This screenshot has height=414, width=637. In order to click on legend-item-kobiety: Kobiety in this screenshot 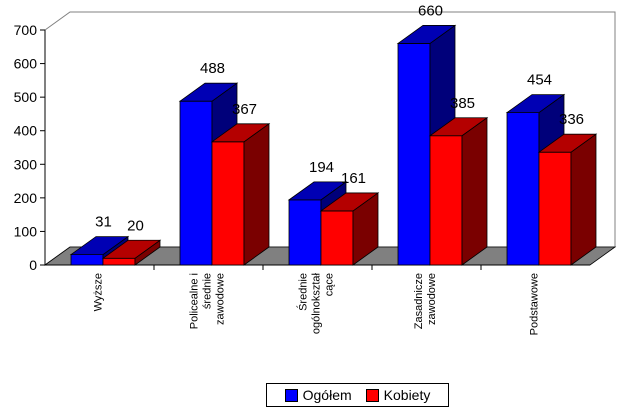, I will do `click(398, 395)`.